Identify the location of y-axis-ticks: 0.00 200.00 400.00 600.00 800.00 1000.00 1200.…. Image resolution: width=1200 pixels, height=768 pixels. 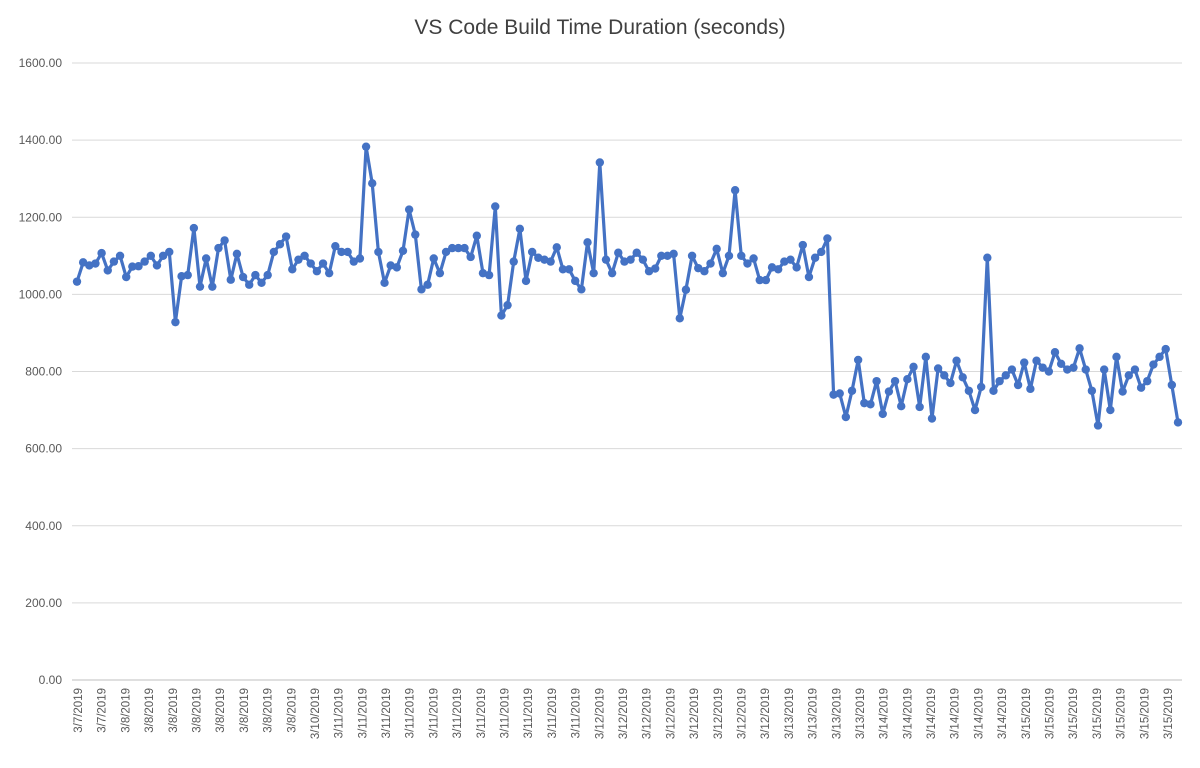
(41, 371).